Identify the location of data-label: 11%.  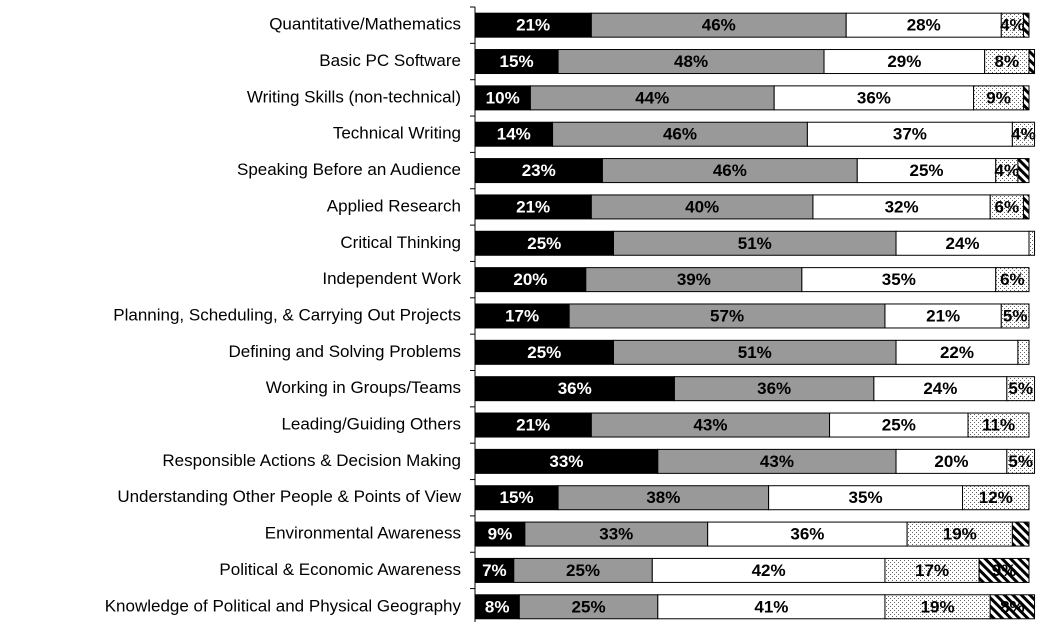
(998, 425).